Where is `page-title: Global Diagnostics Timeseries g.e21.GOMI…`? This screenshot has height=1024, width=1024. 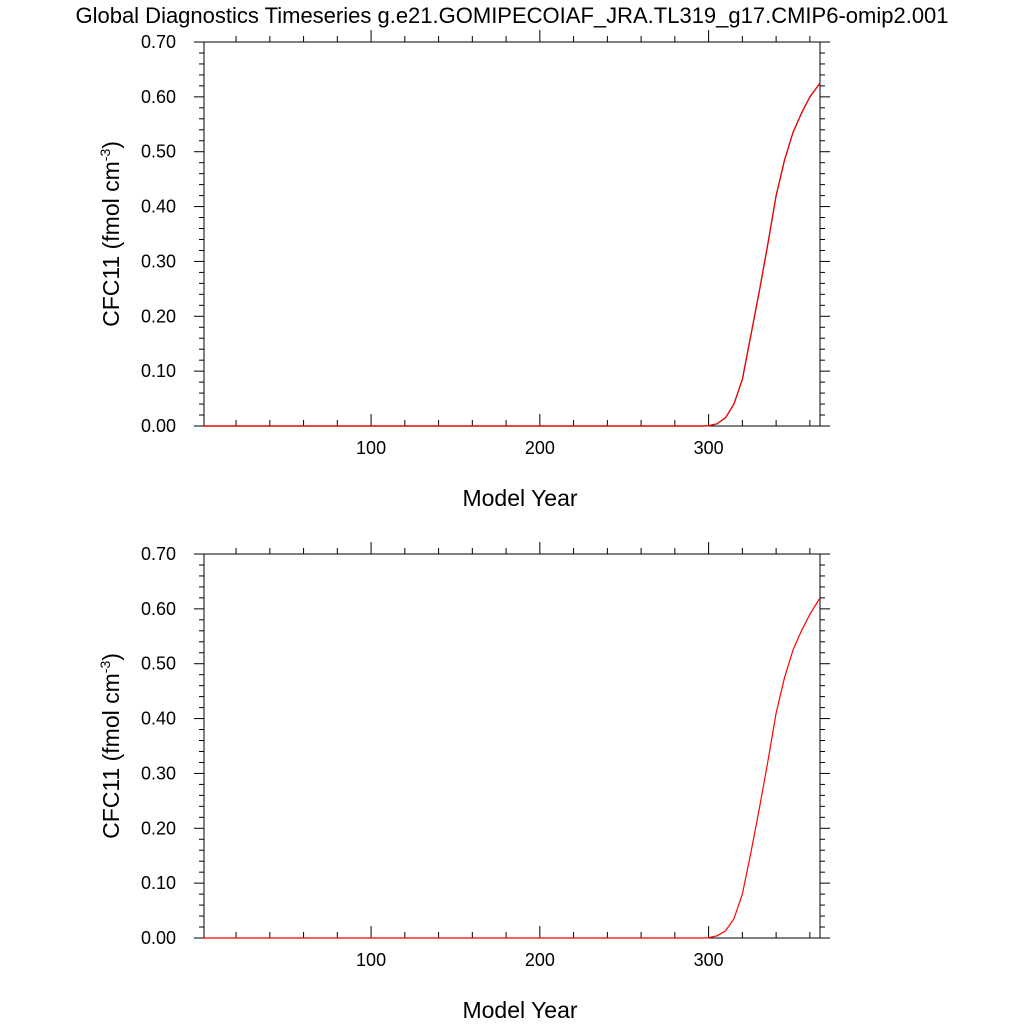
page-title: Global Diagnostics Timeseries g.e21.GOMI… is located at coordinates (512, 15).